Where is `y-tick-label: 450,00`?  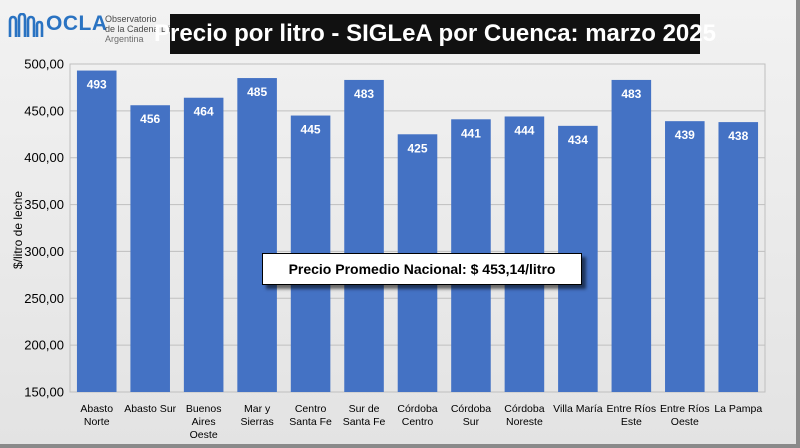
y-tick-label: 450,00 is located at coordinates (44, 110).